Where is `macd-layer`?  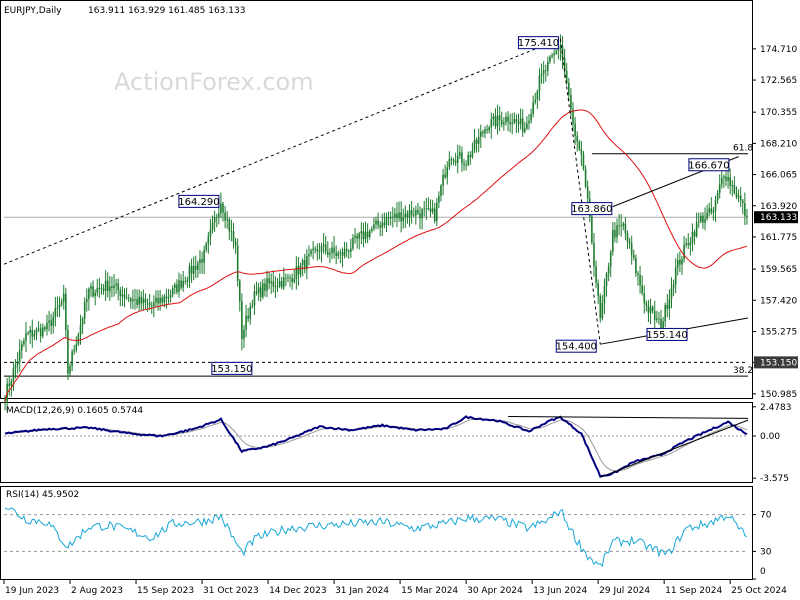
macd-layer is located at coordinates (376, 446).